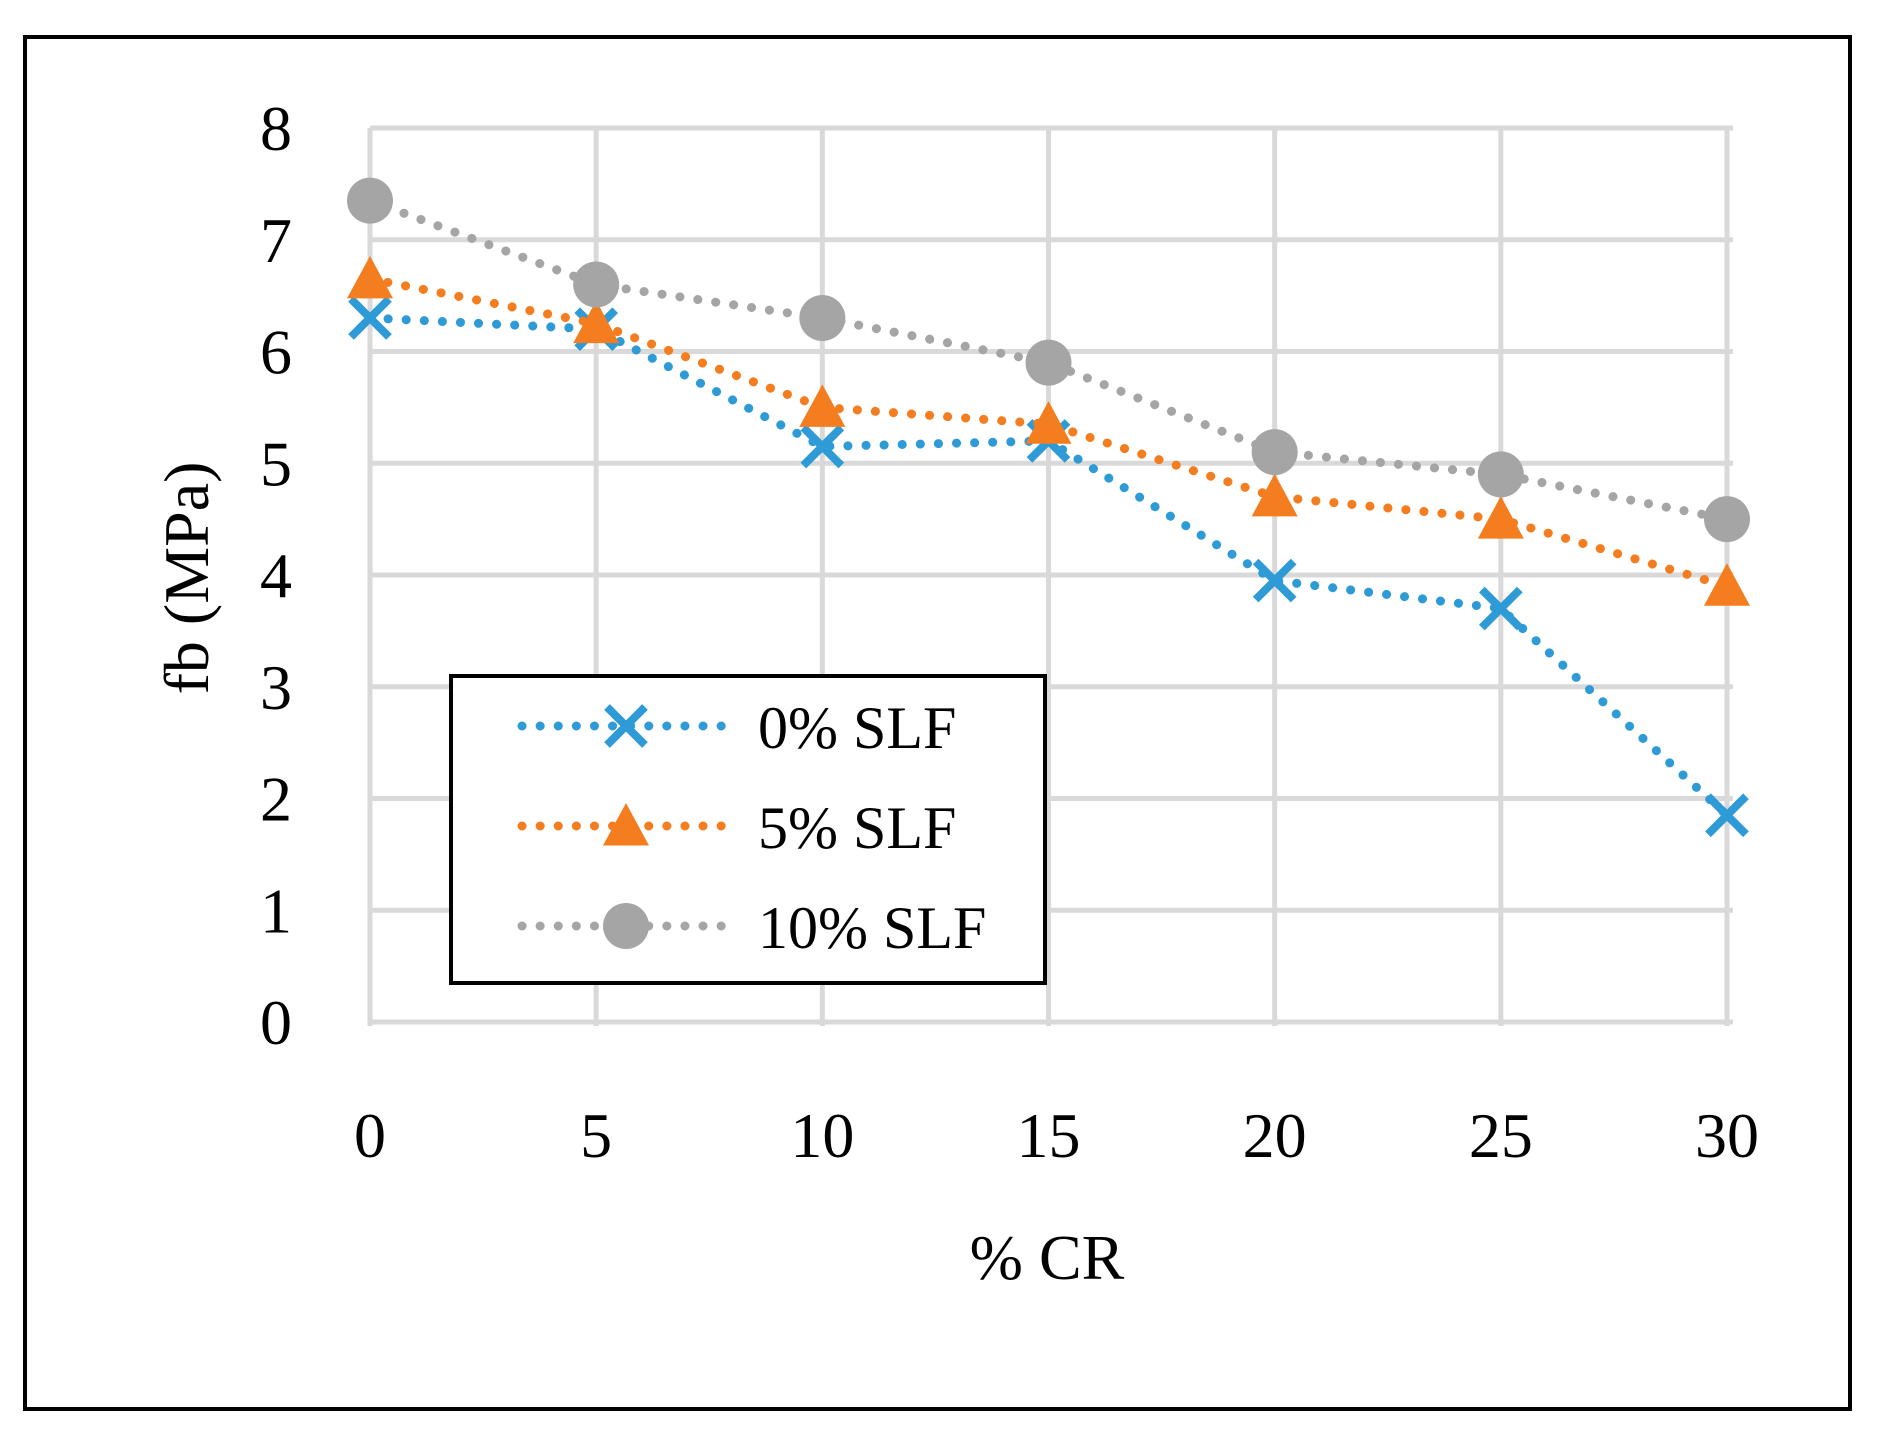 This screenshot has width=1877, height=1446. I want to click on legend-item: 5% SLF, so click(736, 828).